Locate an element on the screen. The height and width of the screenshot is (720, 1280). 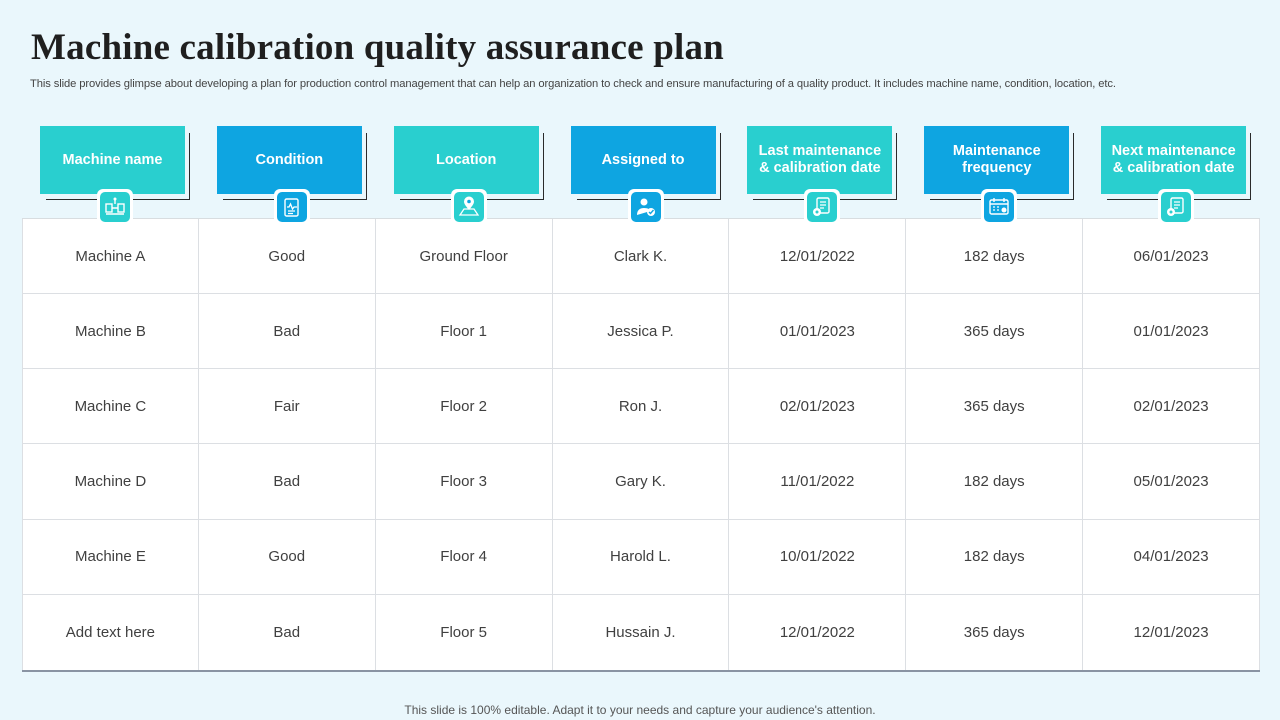
table-cell: Machine A is located at coordinates (110, 257).